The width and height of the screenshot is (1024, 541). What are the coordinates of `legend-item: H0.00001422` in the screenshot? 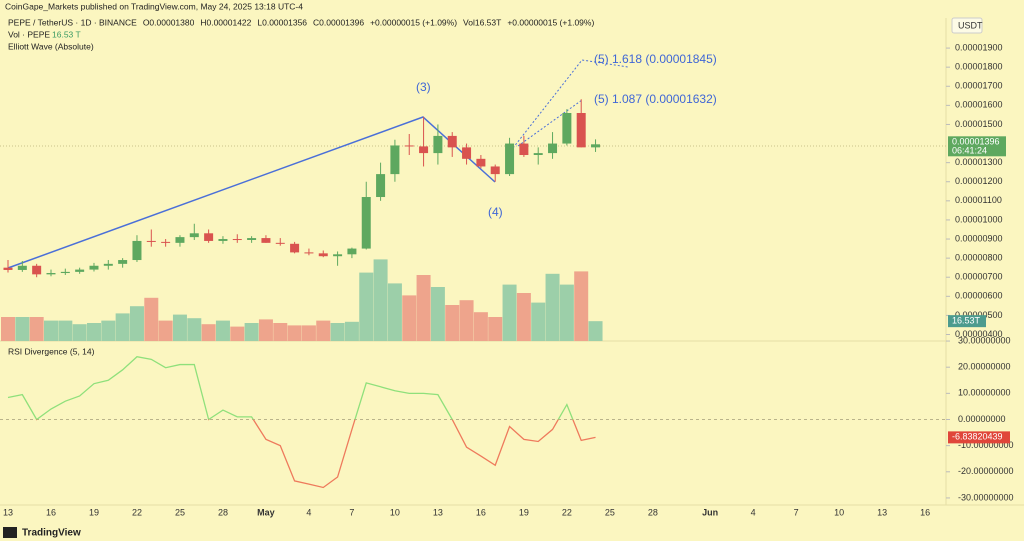 It's located at (225, 22).